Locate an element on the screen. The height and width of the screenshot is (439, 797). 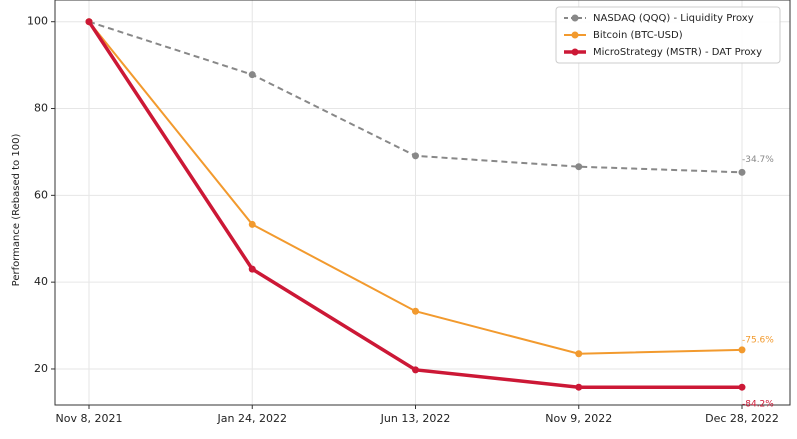
legend-label: Bitcoin (BTC-USD) is located at coordinates (638, 35).